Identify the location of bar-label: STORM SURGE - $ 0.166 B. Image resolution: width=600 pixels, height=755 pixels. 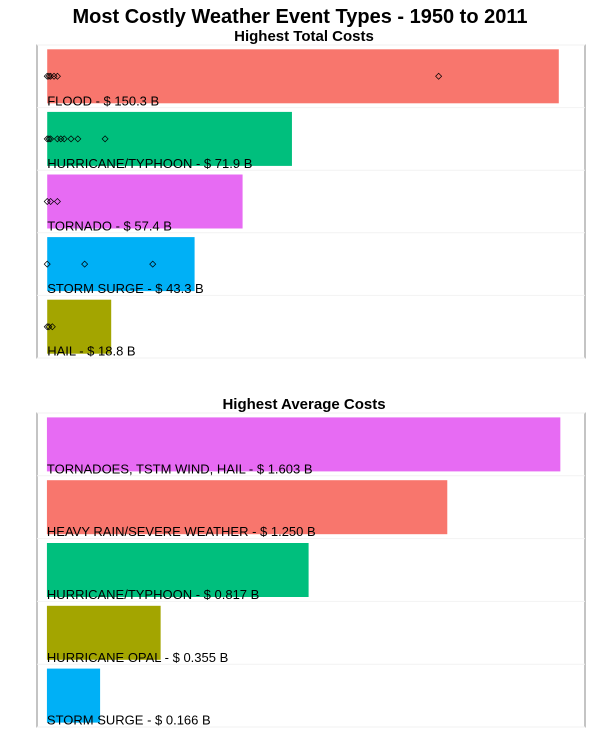
(129, 720).